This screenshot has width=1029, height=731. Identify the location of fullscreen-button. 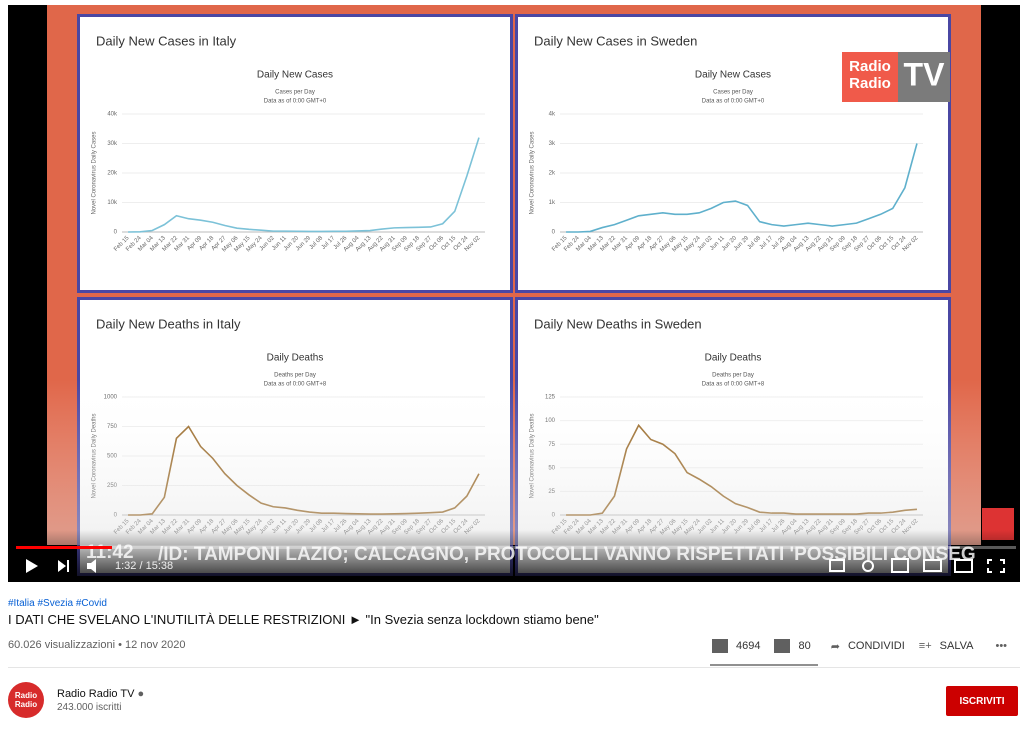
(996, 566).